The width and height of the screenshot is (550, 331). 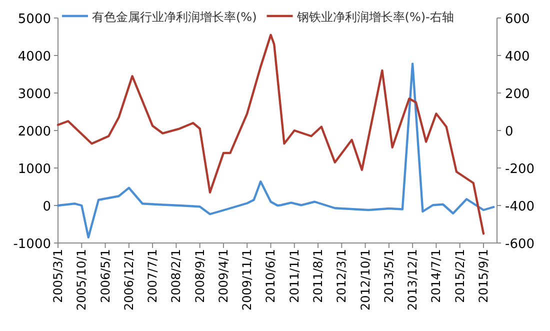 I want to click on legend-label: 钢铁业净利润增长率(%)-右轴, so click(x=375, y=17).